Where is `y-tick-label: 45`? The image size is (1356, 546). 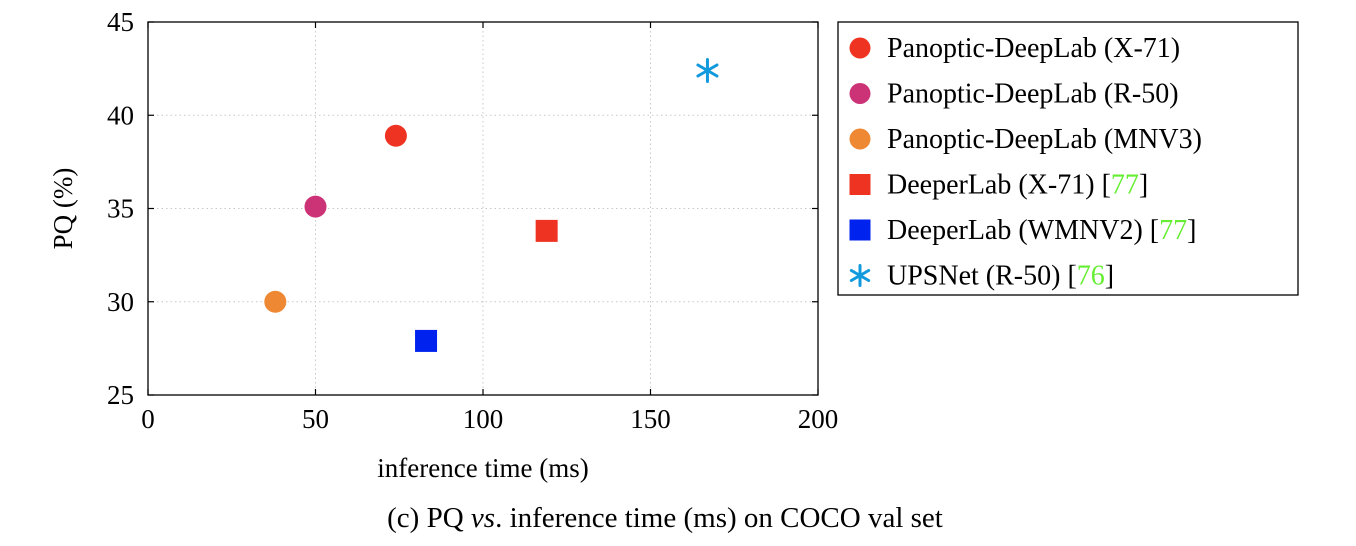
y-tick-label: 45 is located at coordinates (120, 22).